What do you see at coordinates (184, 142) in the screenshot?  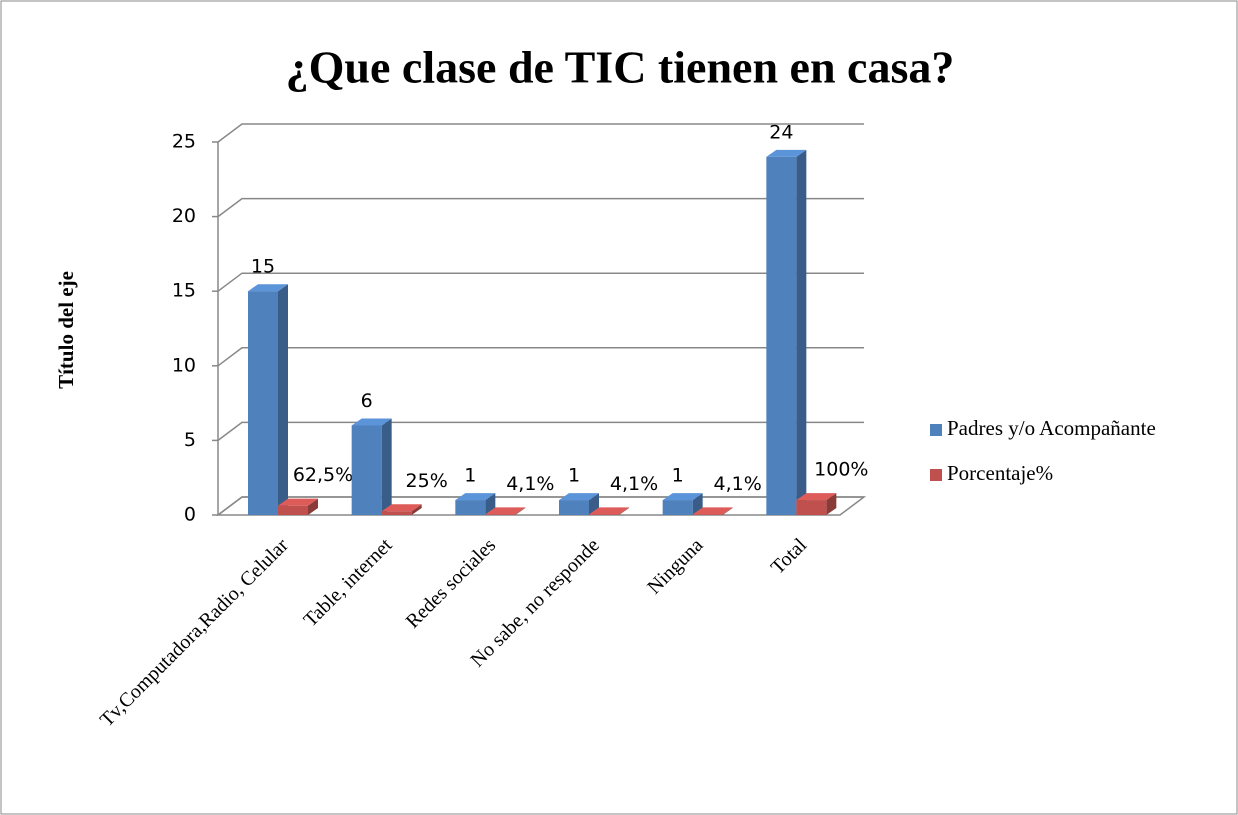 I see `y-tick-label: 25` at bounding box center [184, 142].